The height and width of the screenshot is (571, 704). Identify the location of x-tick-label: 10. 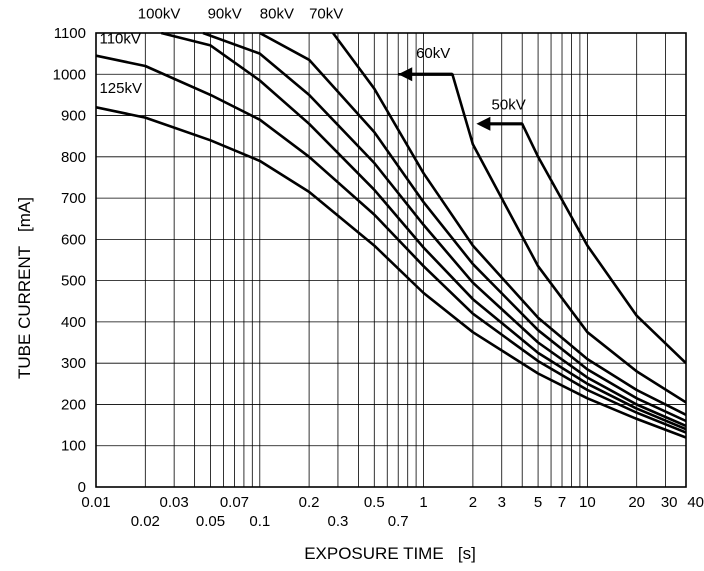
(587, 502).